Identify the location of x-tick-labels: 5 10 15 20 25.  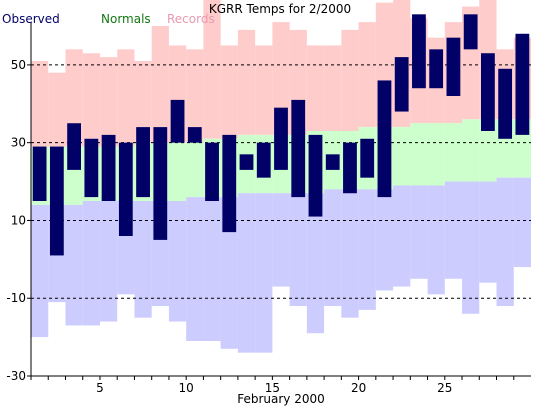
(274, 388).